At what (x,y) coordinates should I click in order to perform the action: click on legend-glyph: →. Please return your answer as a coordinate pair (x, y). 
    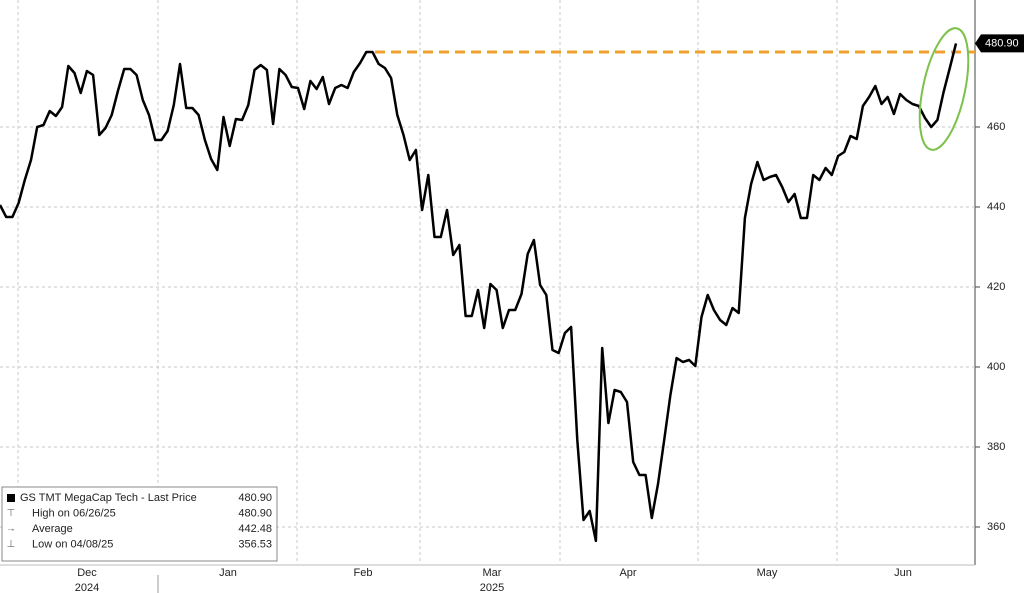
    Looking at the image, I should click on (11, 529).